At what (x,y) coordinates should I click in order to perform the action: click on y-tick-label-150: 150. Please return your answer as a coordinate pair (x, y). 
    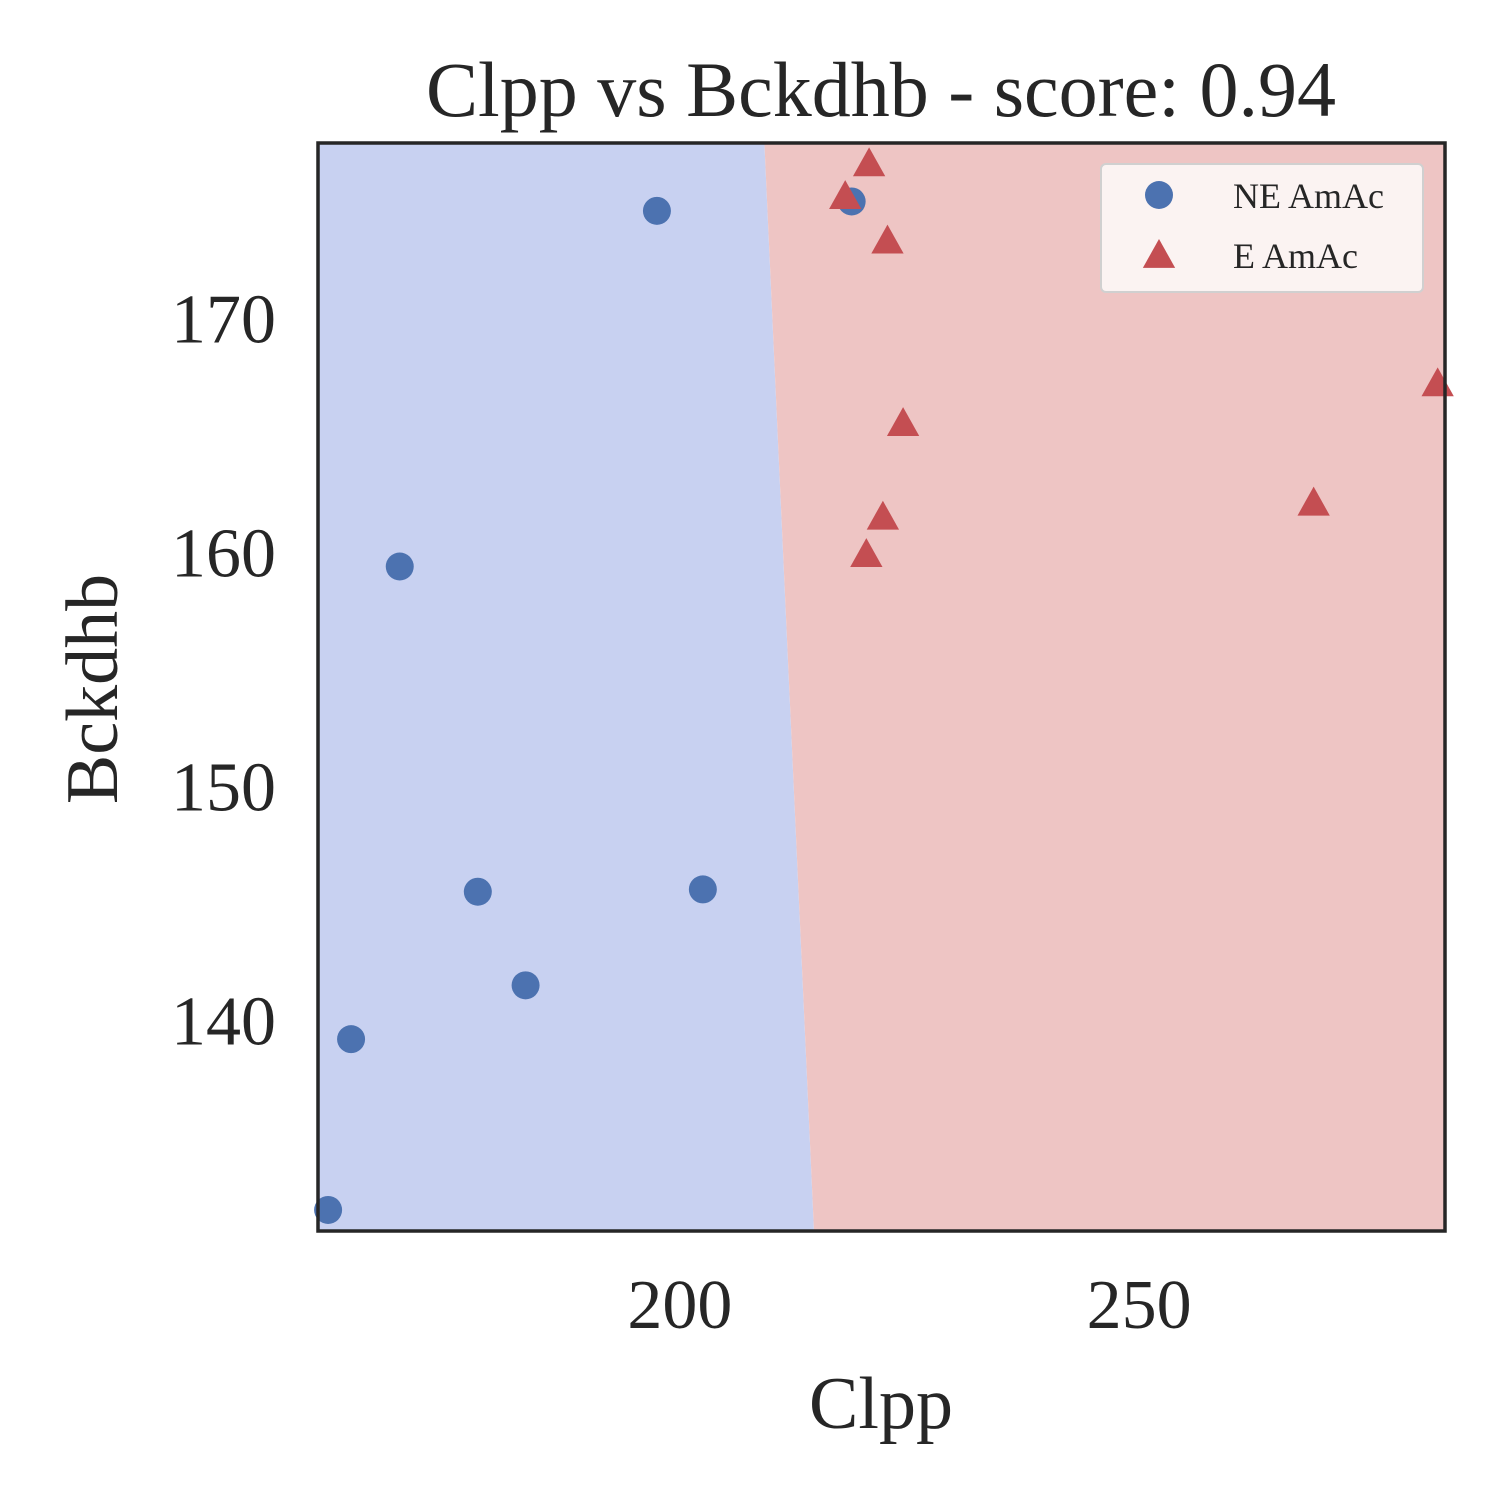
    Looking at the image, I should click on (223, 787).